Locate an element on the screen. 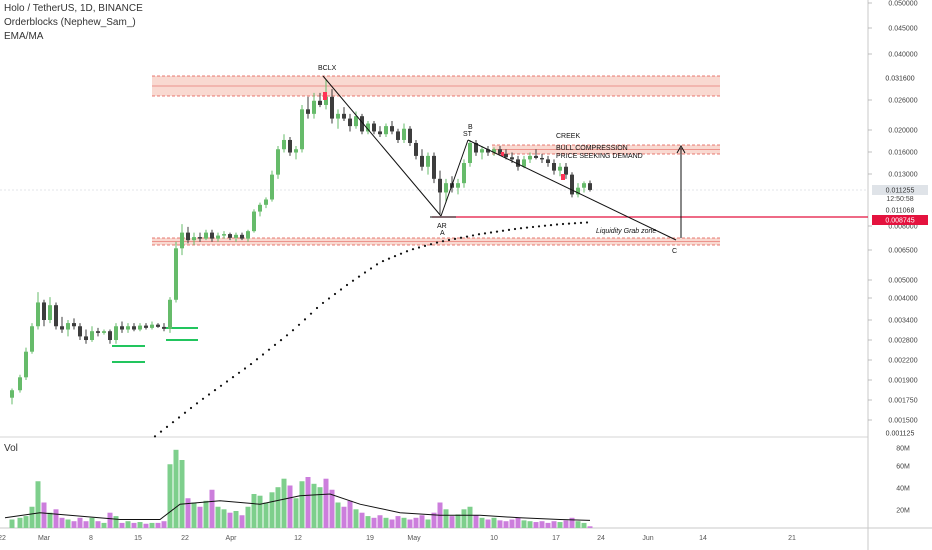 This screenshot has height=550, width=932. time-axis-label: 12 is located at coordinates (298, 538).